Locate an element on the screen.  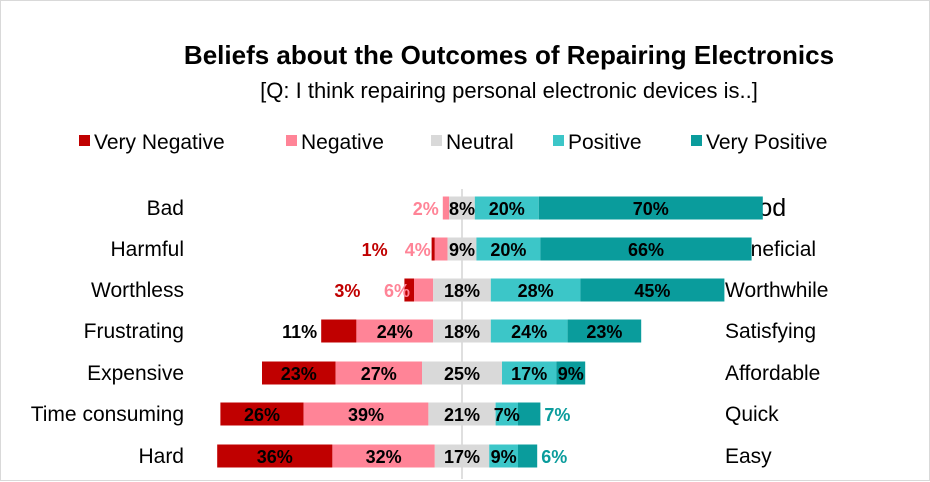
chart-row-hard: Hard Easy 36% 32% 17% 9% 6% is located at coordinates (455, 456).